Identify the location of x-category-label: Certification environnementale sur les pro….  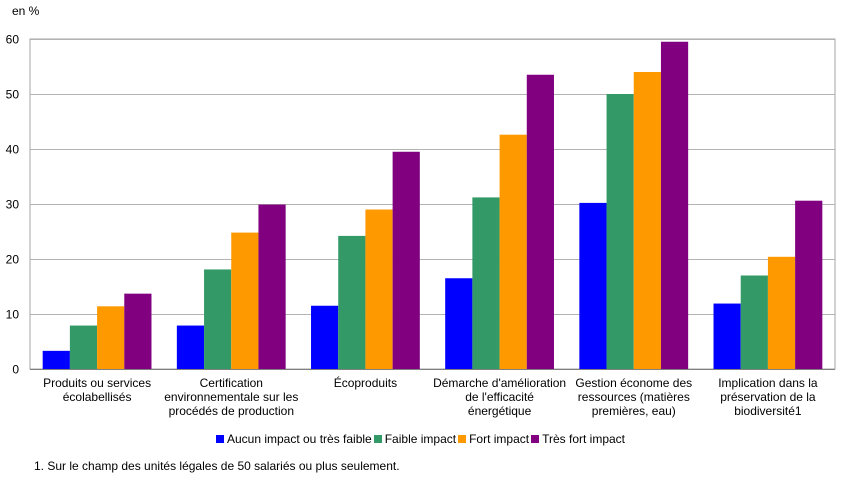
(231, 397).